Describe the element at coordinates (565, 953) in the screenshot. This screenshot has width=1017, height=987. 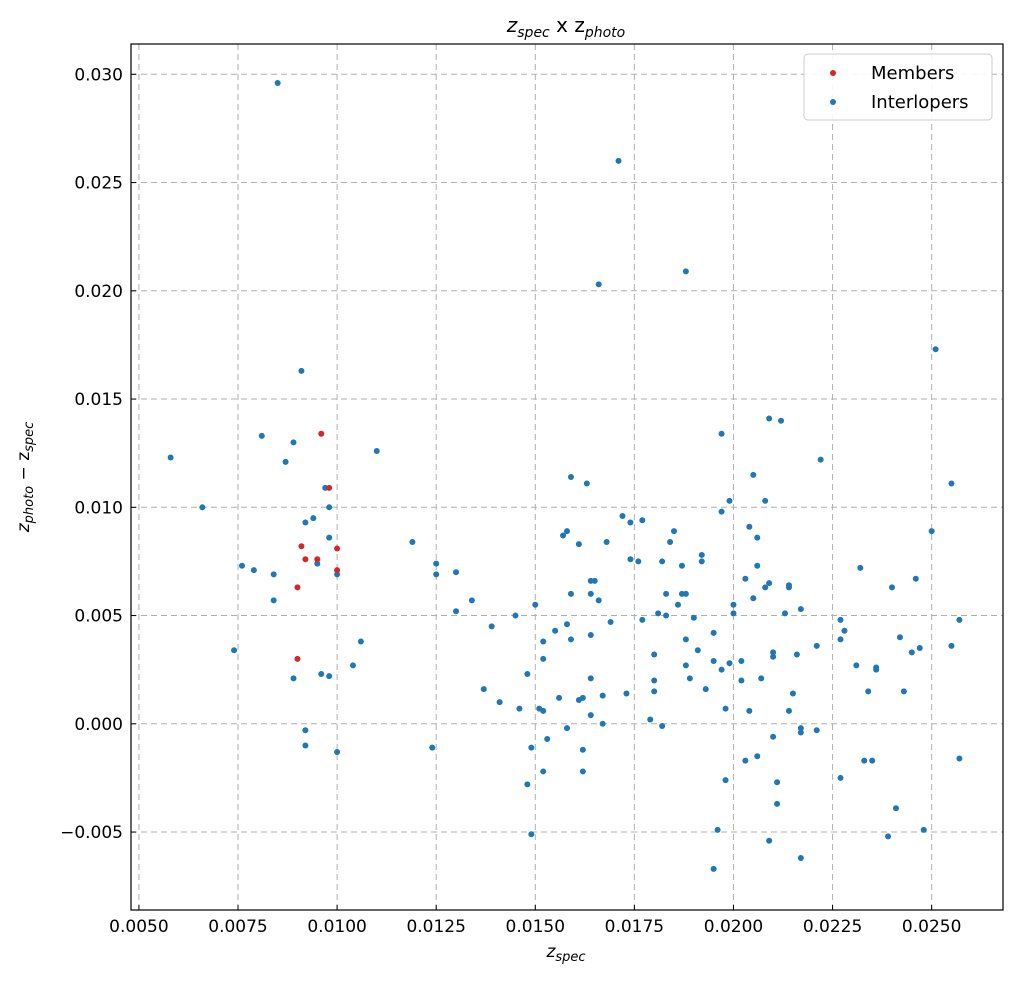
I see `x-axis-label: zspec` at that location.